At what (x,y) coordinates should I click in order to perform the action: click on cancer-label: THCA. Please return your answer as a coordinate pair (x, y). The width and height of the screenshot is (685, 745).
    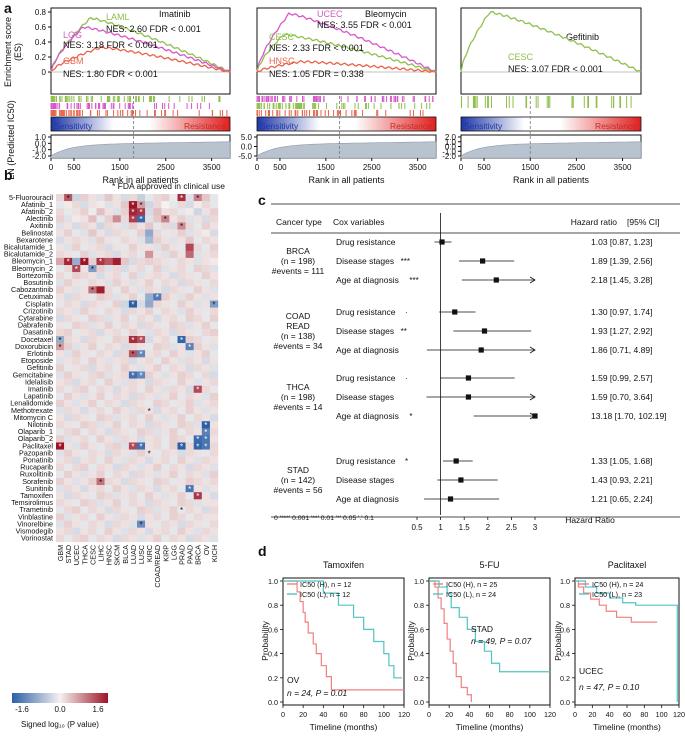
    Looking at the image, I should click on (84, 555).